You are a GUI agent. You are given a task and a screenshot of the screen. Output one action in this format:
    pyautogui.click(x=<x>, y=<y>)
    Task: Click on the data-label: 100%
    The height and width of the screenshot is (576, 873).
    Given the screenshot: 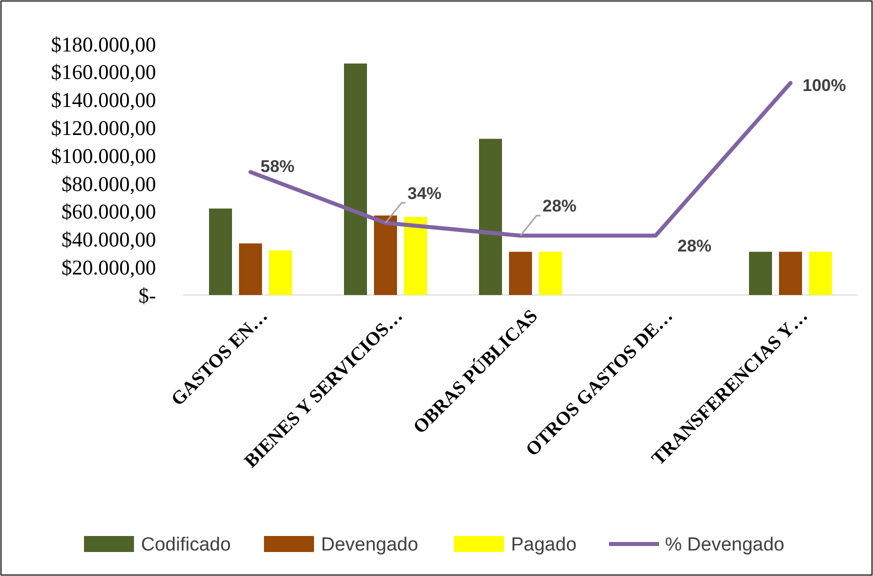 What is the action you would take?
    pyautogui.click(x=824, y=85)
    